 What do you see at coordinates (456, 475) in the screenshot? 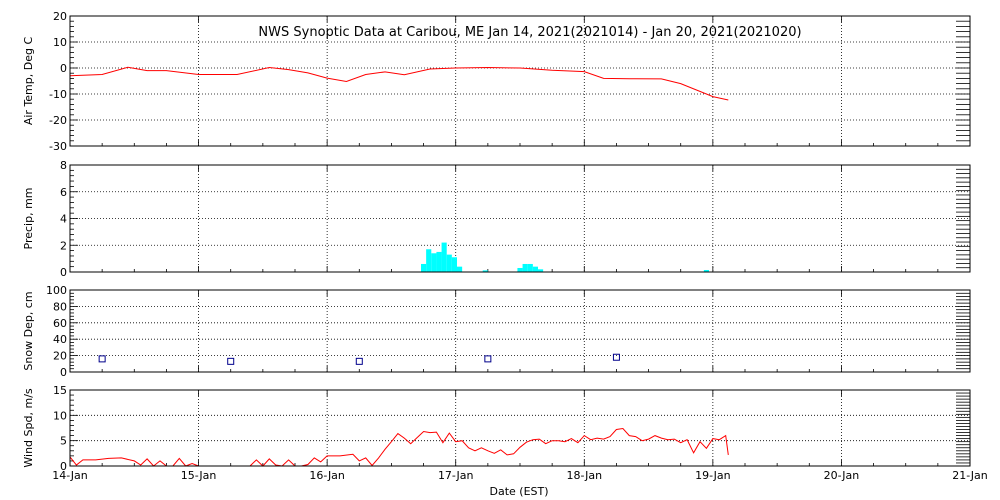
I see `x-tick-label: 17-Jan` at bounding box center [456, 475].